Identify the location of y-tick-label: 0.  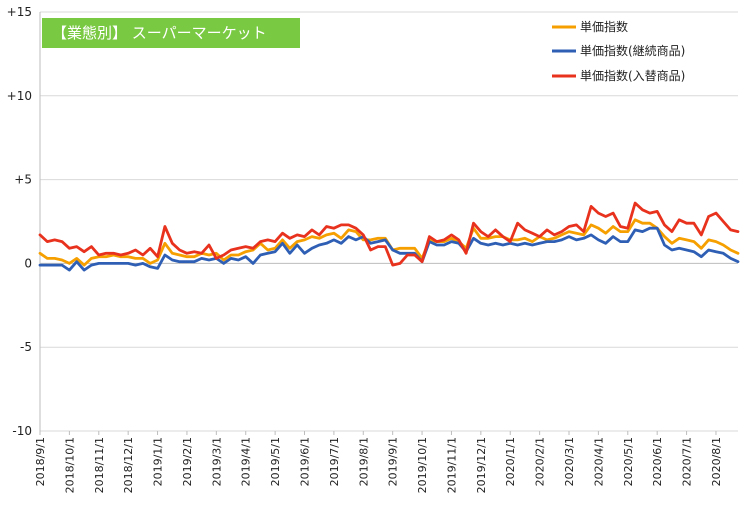
(28, 263).